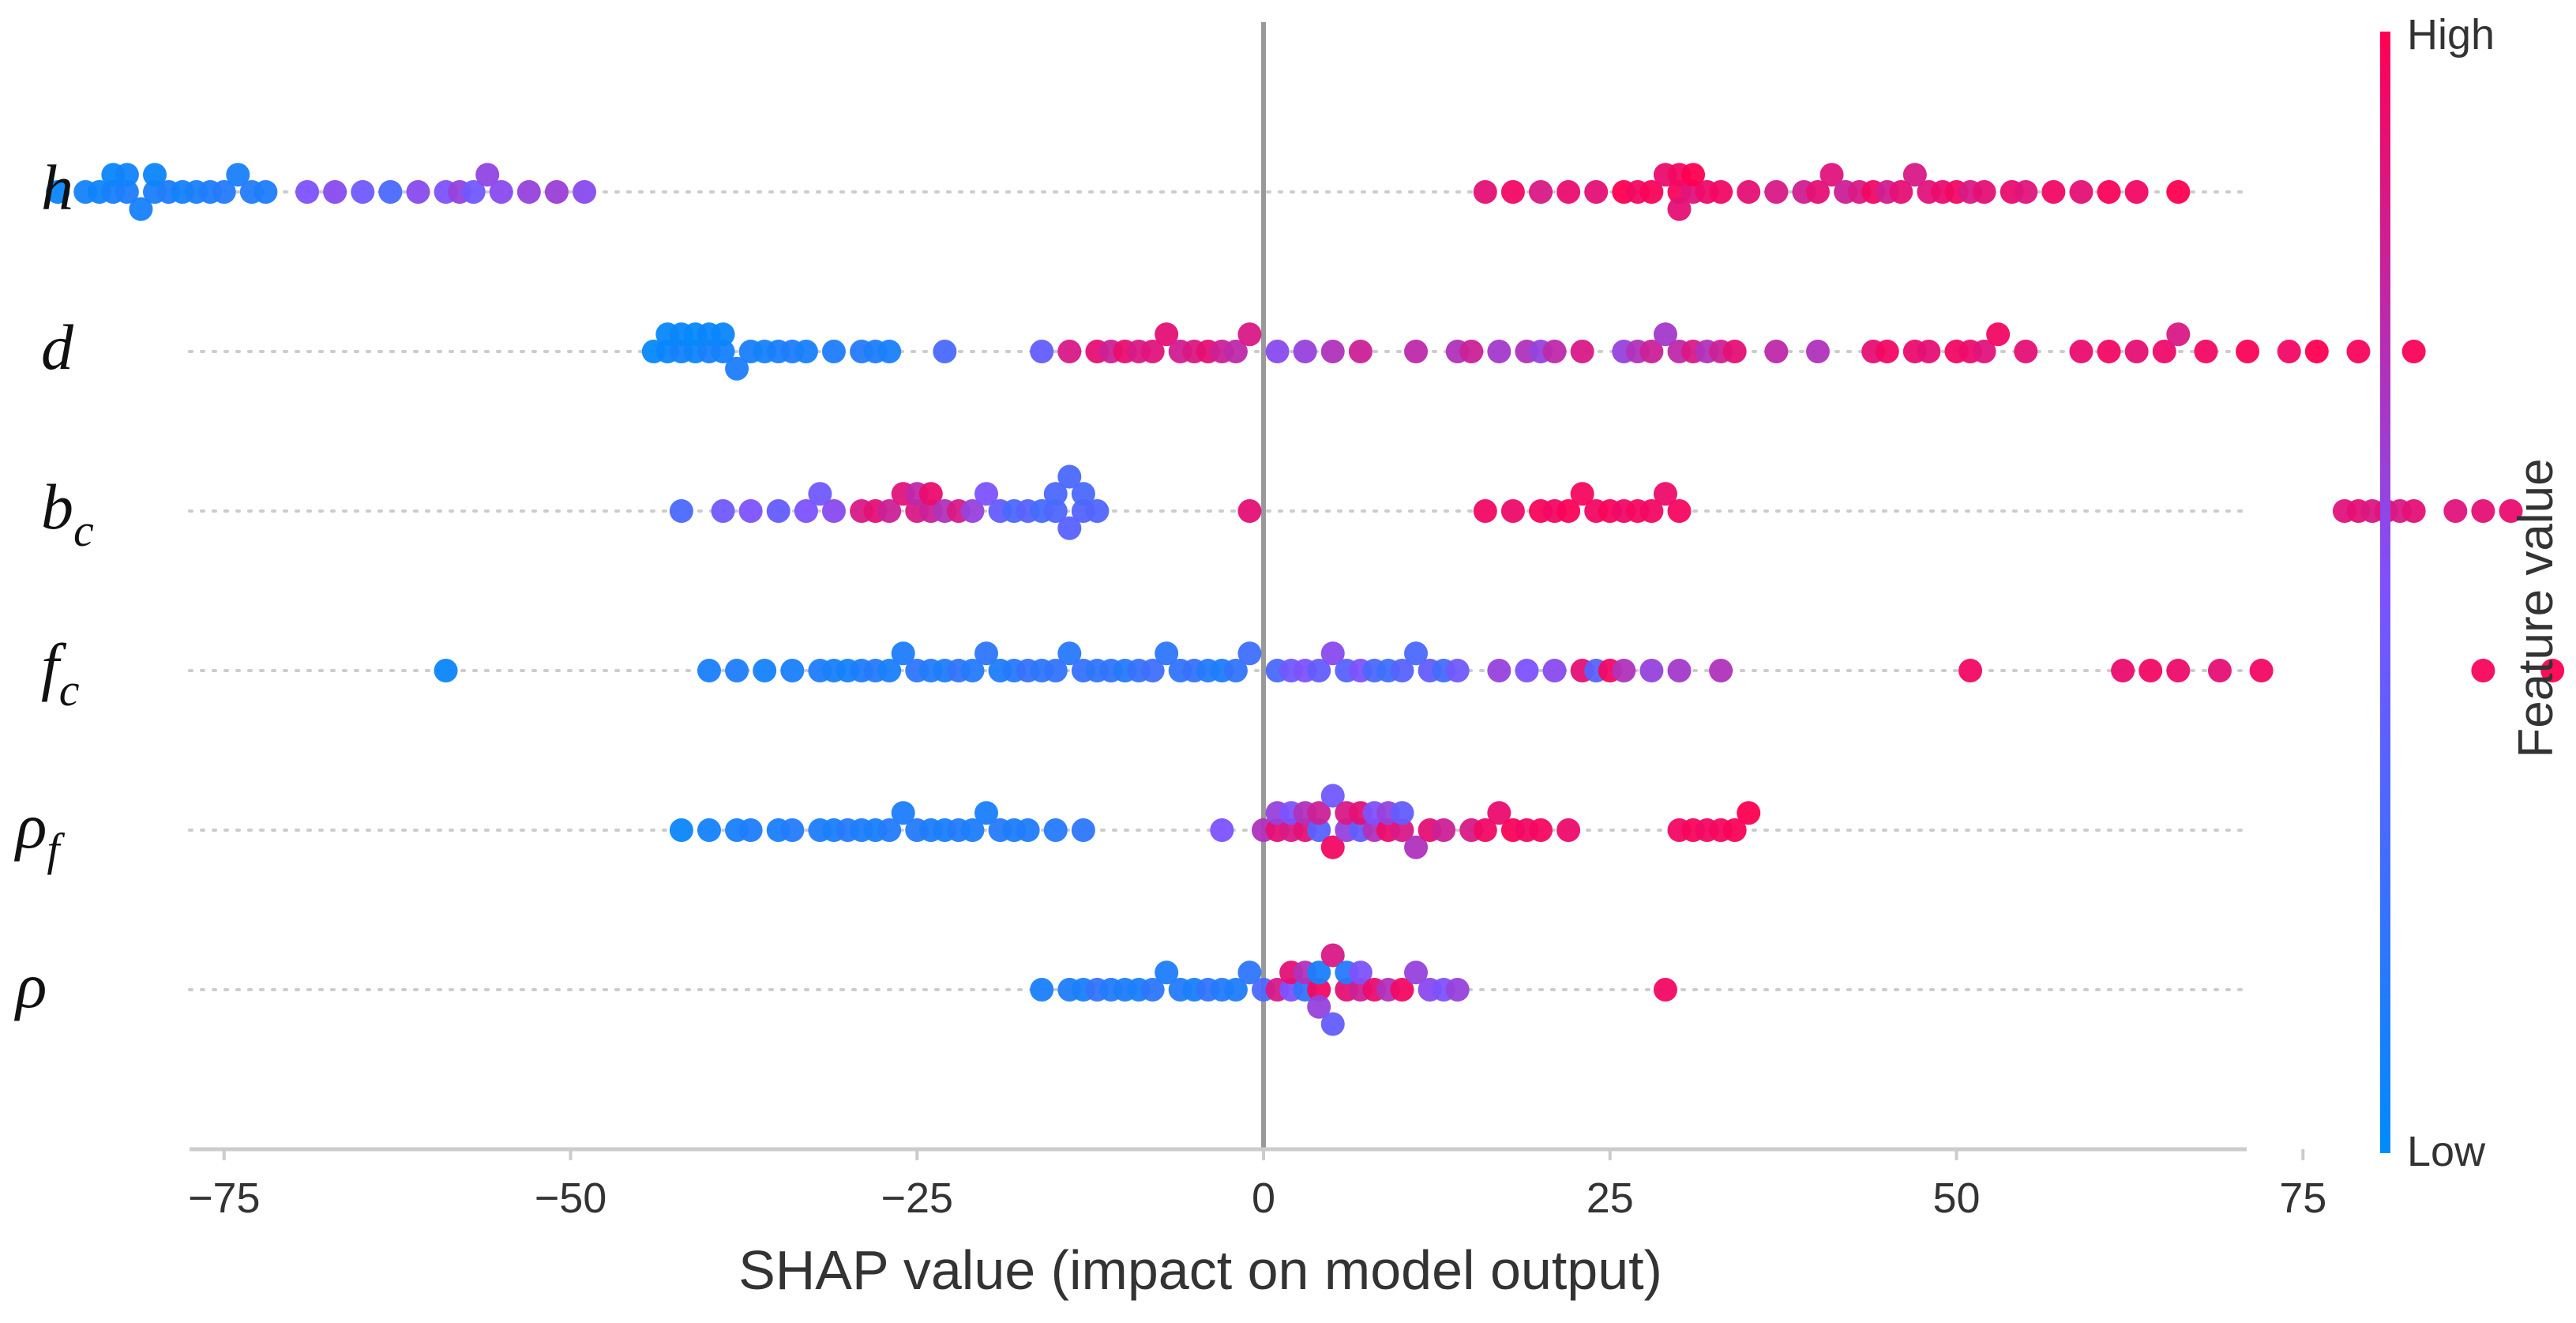 Image resolution: width=2576 pixels, height=1323 pixels. Describe the element at coordinates (53, 586) in the screenshot. I see `feature-labels: h d bc fc ρf ρ` at that location.